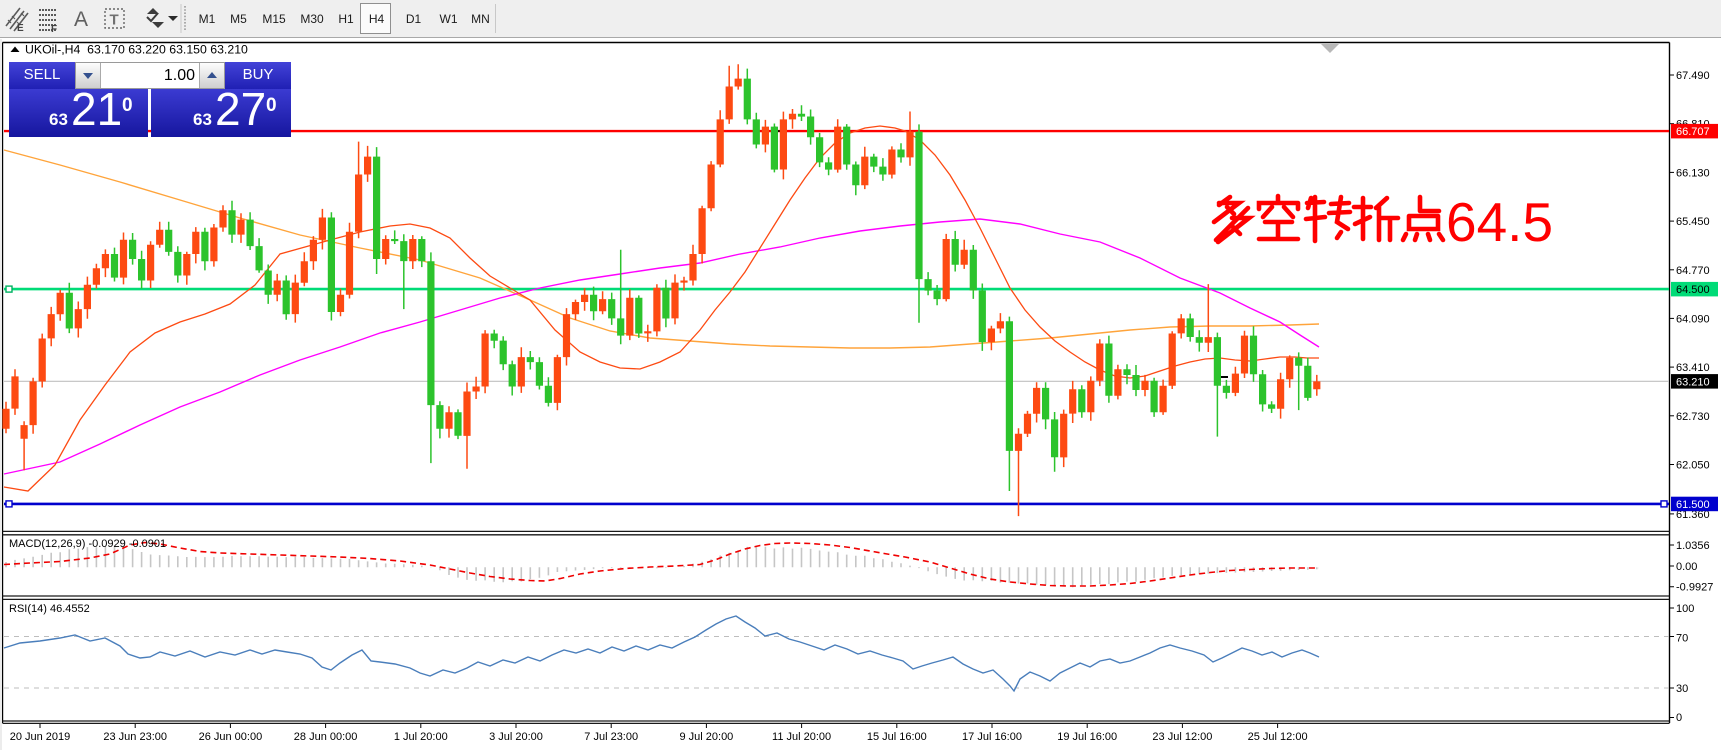  Describe the element at coordinates (1693, 271) in the screenshot. I see `svg-text: 64.770` at that location.